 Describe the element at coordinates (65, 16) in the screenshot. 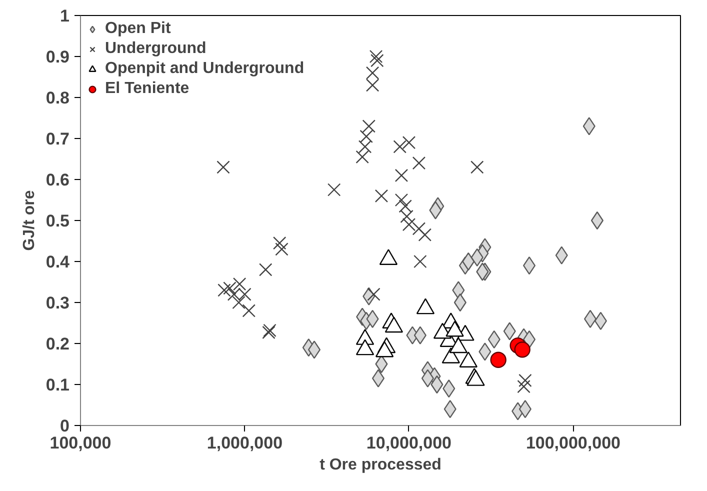

I see `y-tick-label: 1` at that location.